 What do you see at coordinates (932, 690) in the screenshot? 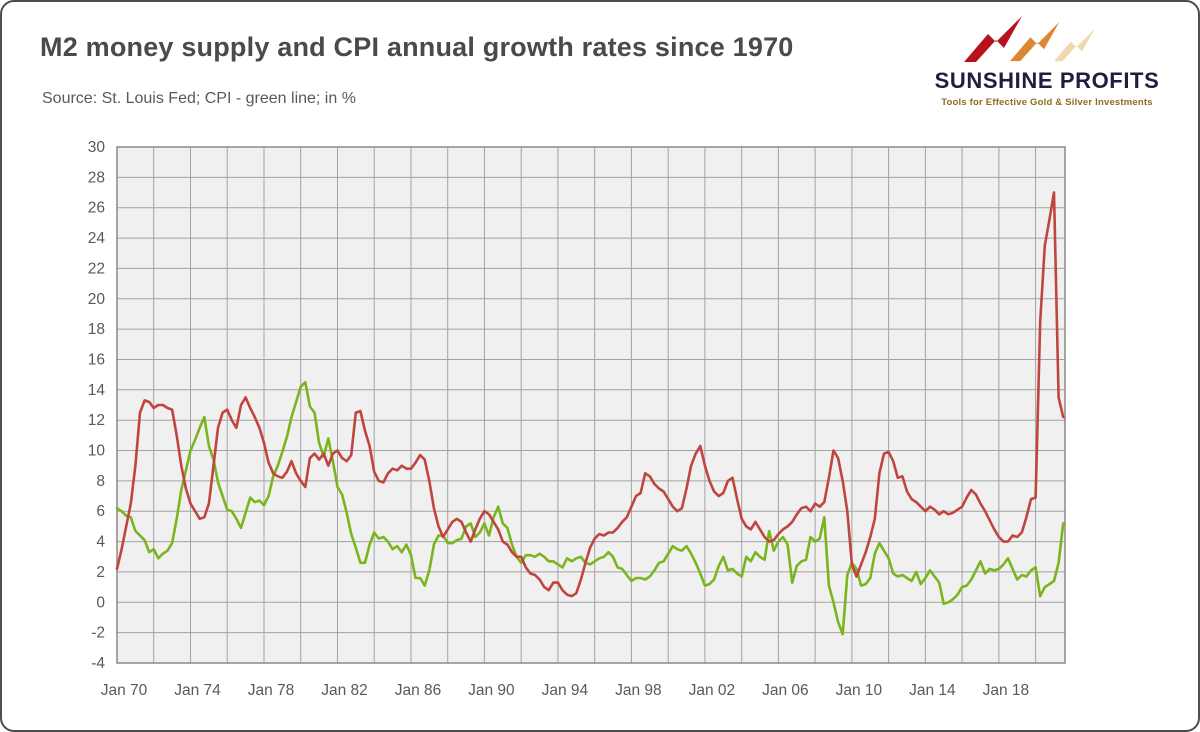
I see `x-tick-label: Jan 14` at bounding box center [932, 690].